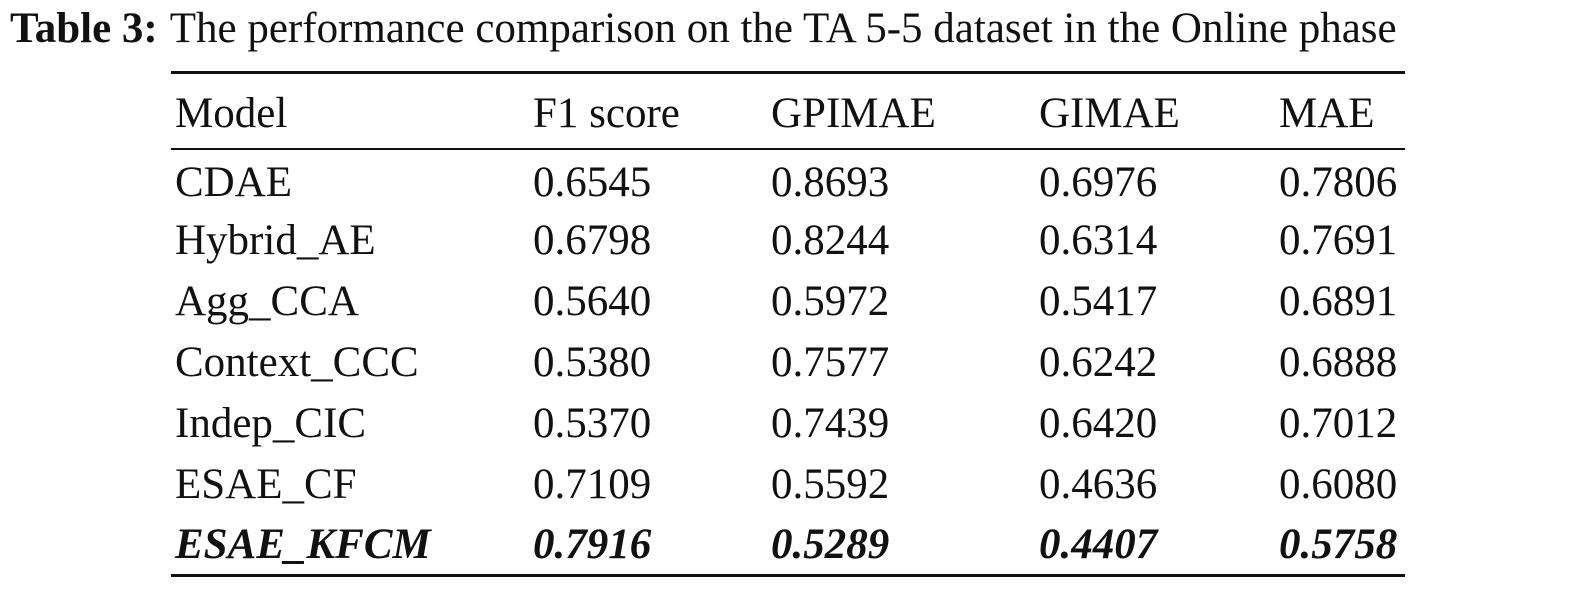 Image resolution: width=1579 pixels, height=596 pixels. What do you see at coordinates (1098, 301) in the screenshot?
I see `gimae-cell: 0.5417` at bounding box center [1098, 301].